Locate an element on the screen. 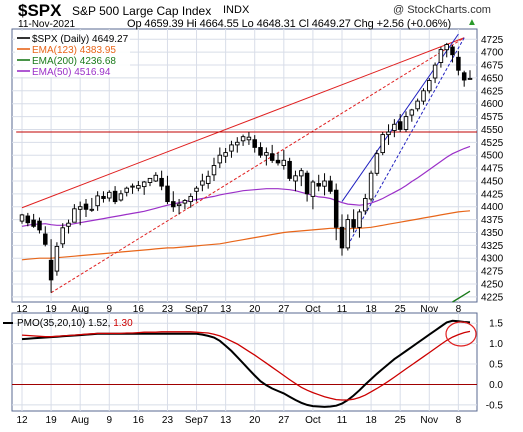 This screenshot has height=432, width=523. index-name: S&P 500 Large Cap Index is located at coordinates (142, 11).